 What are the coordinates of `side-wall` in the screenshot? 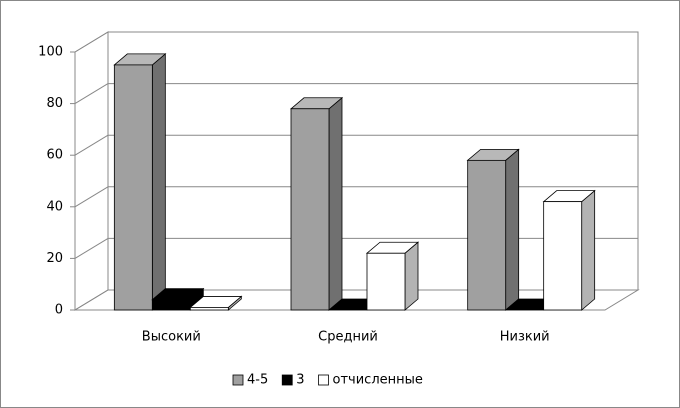 It's located at (91, 171).